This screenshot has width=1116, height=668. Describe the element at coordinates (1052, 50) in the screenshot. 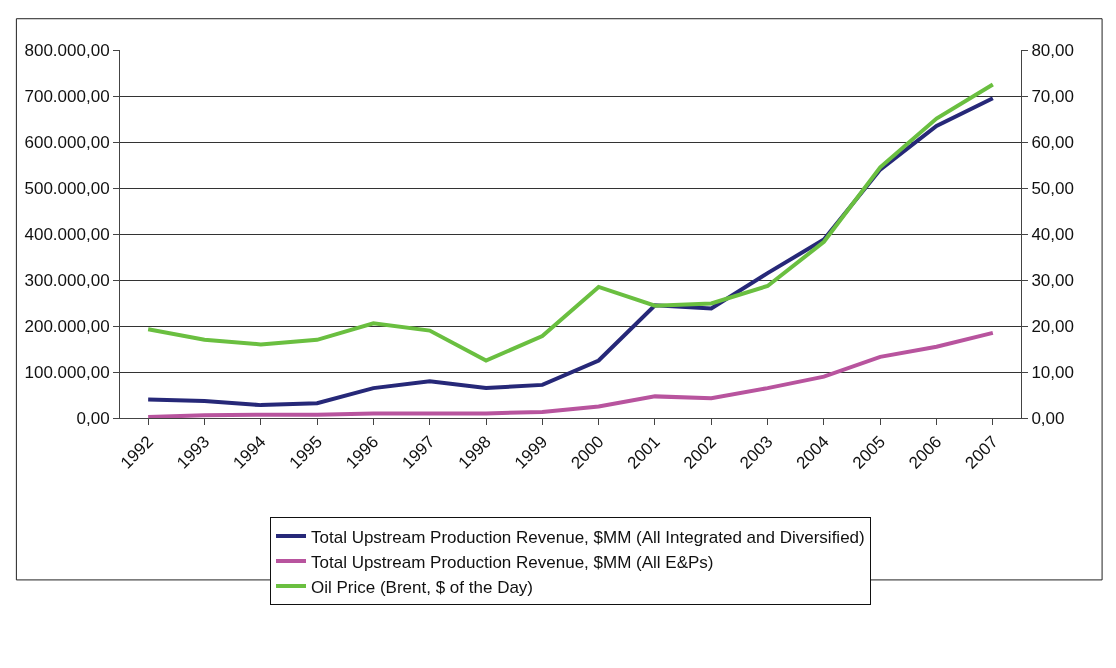

I see `y2-tick-label: 80,00` at that location.